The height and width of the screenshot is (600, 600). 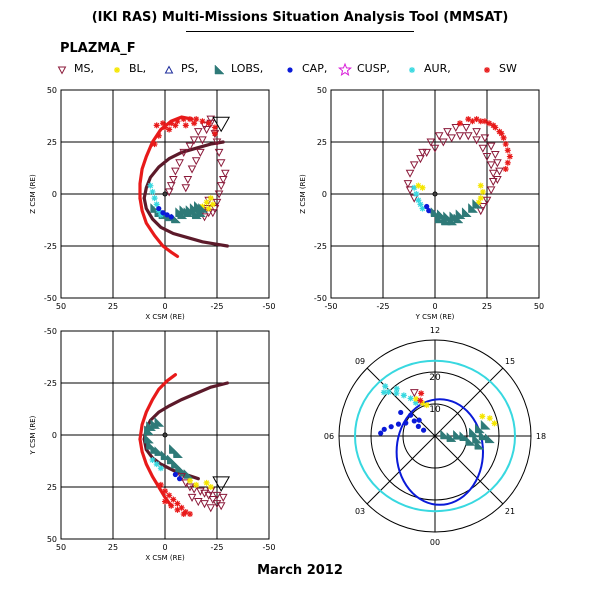 What do you see at coordinates (320, 298) in the screenshot?
I see `y-tick-label: -50` at bounding box center [320, 298].